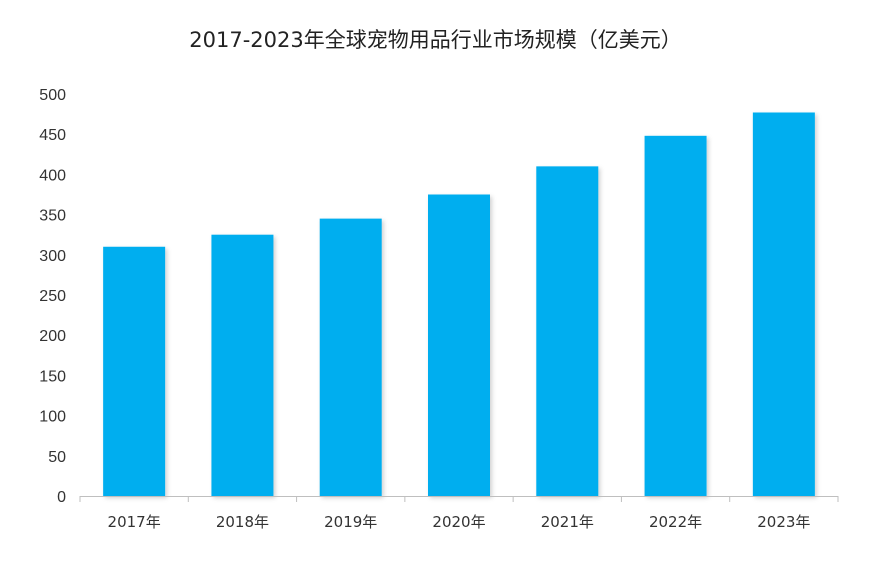 The image size is (871, 563). I want to click on bar-2021年, so click(567, 331).